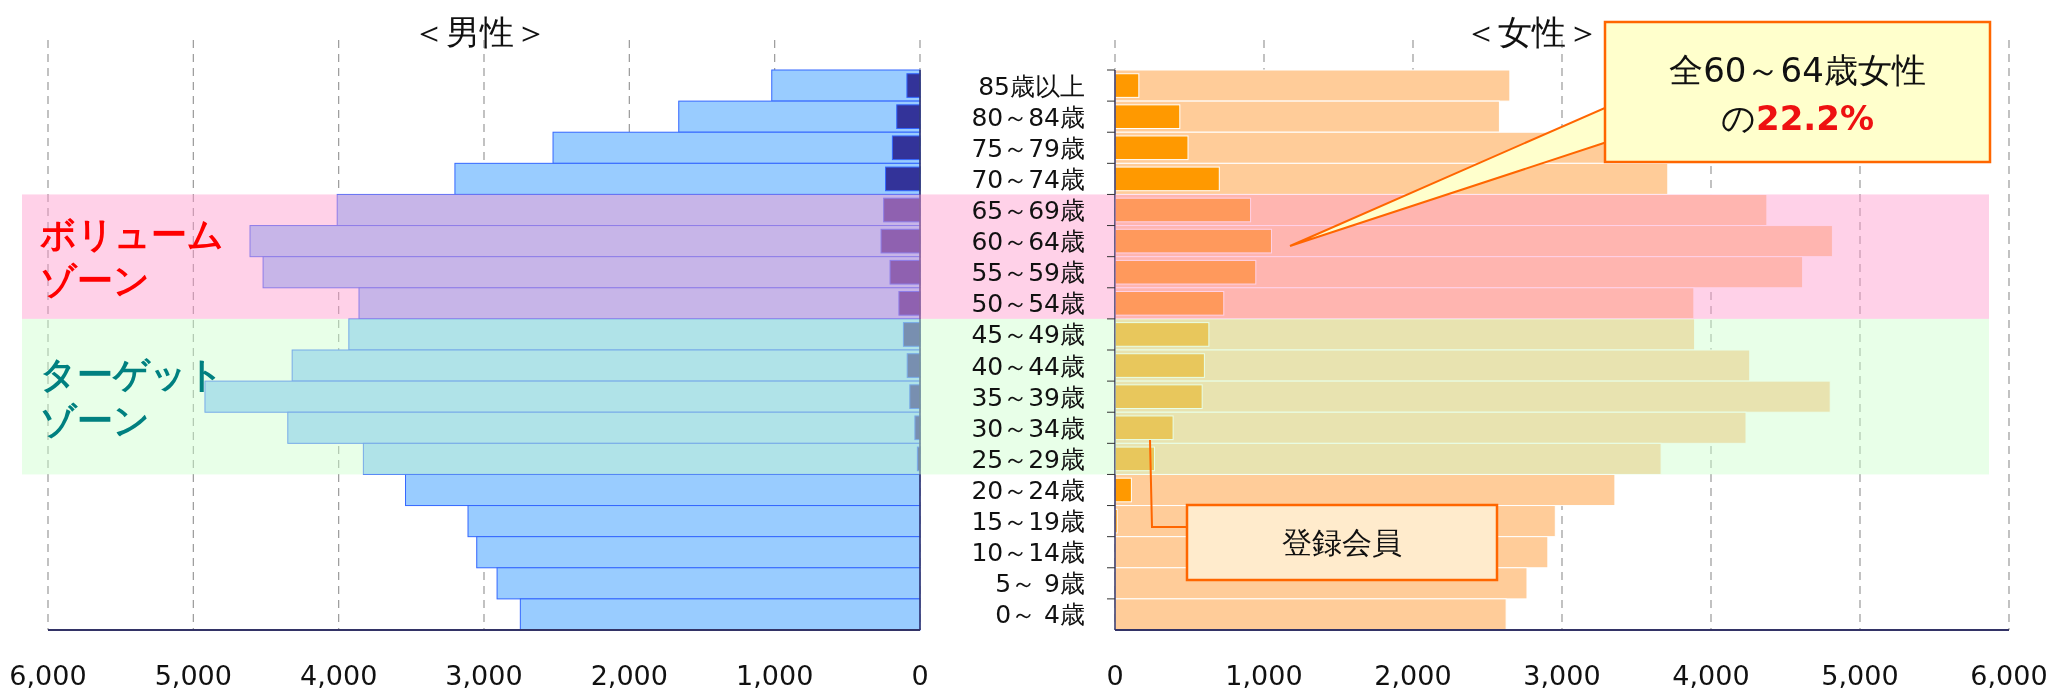  I want to click on y-tick-label: 55～59歳, so click(1028, 273).